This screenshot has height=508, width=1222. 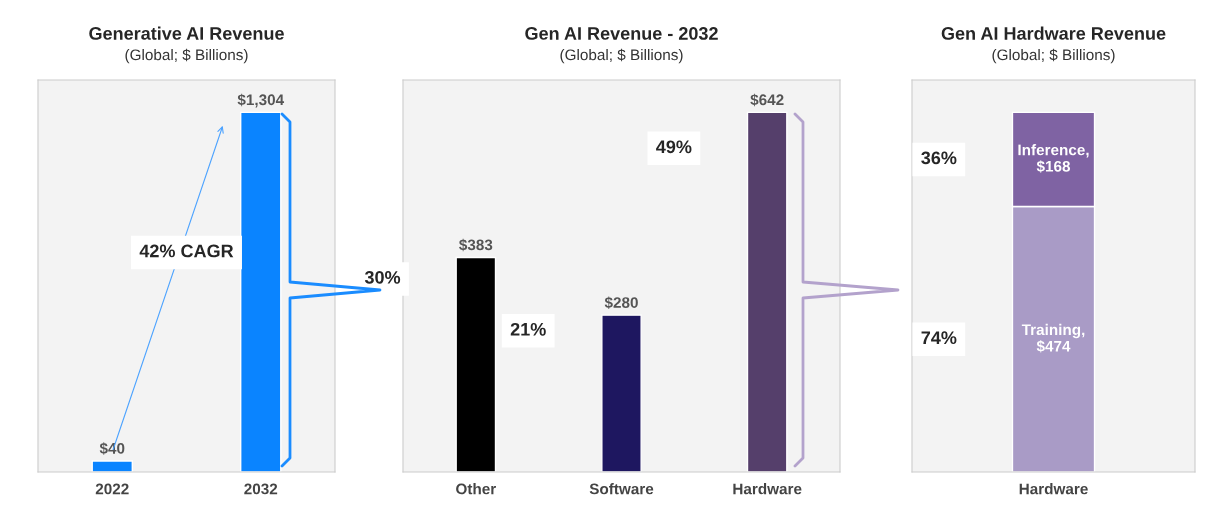 What do you see at coordinates (939, 338) in the screenshot?
I see `text: 74%` at bounding box center [939, 338].